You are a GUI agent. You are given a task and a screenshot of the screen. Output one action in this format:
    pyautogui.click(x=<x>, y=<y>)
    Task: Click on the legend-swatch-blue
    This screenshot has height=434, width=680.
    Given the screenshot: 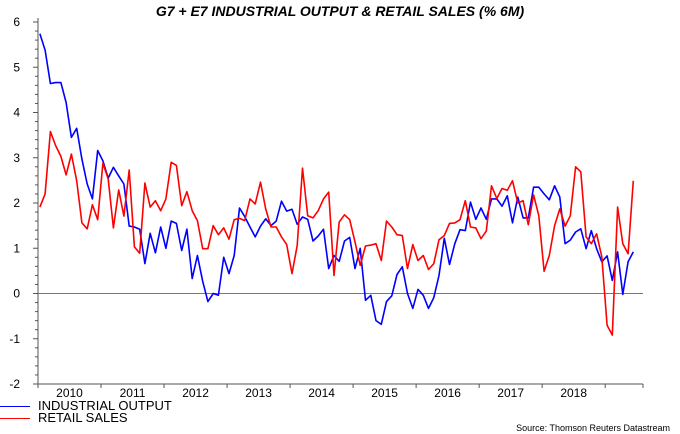 What is the action you would take?
    pyautogui.click(x=15, y=406)
    